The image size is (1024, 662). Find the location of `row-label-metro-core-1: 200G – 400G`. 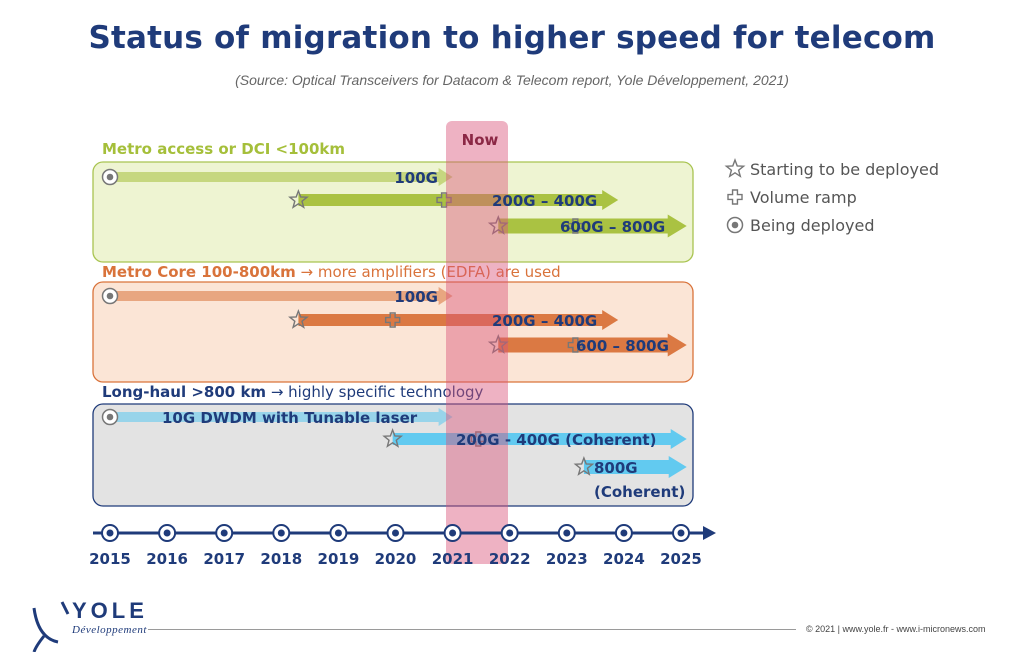

row-label-metro-core-1: 200G – 400G is located at coordinates (544, 321).